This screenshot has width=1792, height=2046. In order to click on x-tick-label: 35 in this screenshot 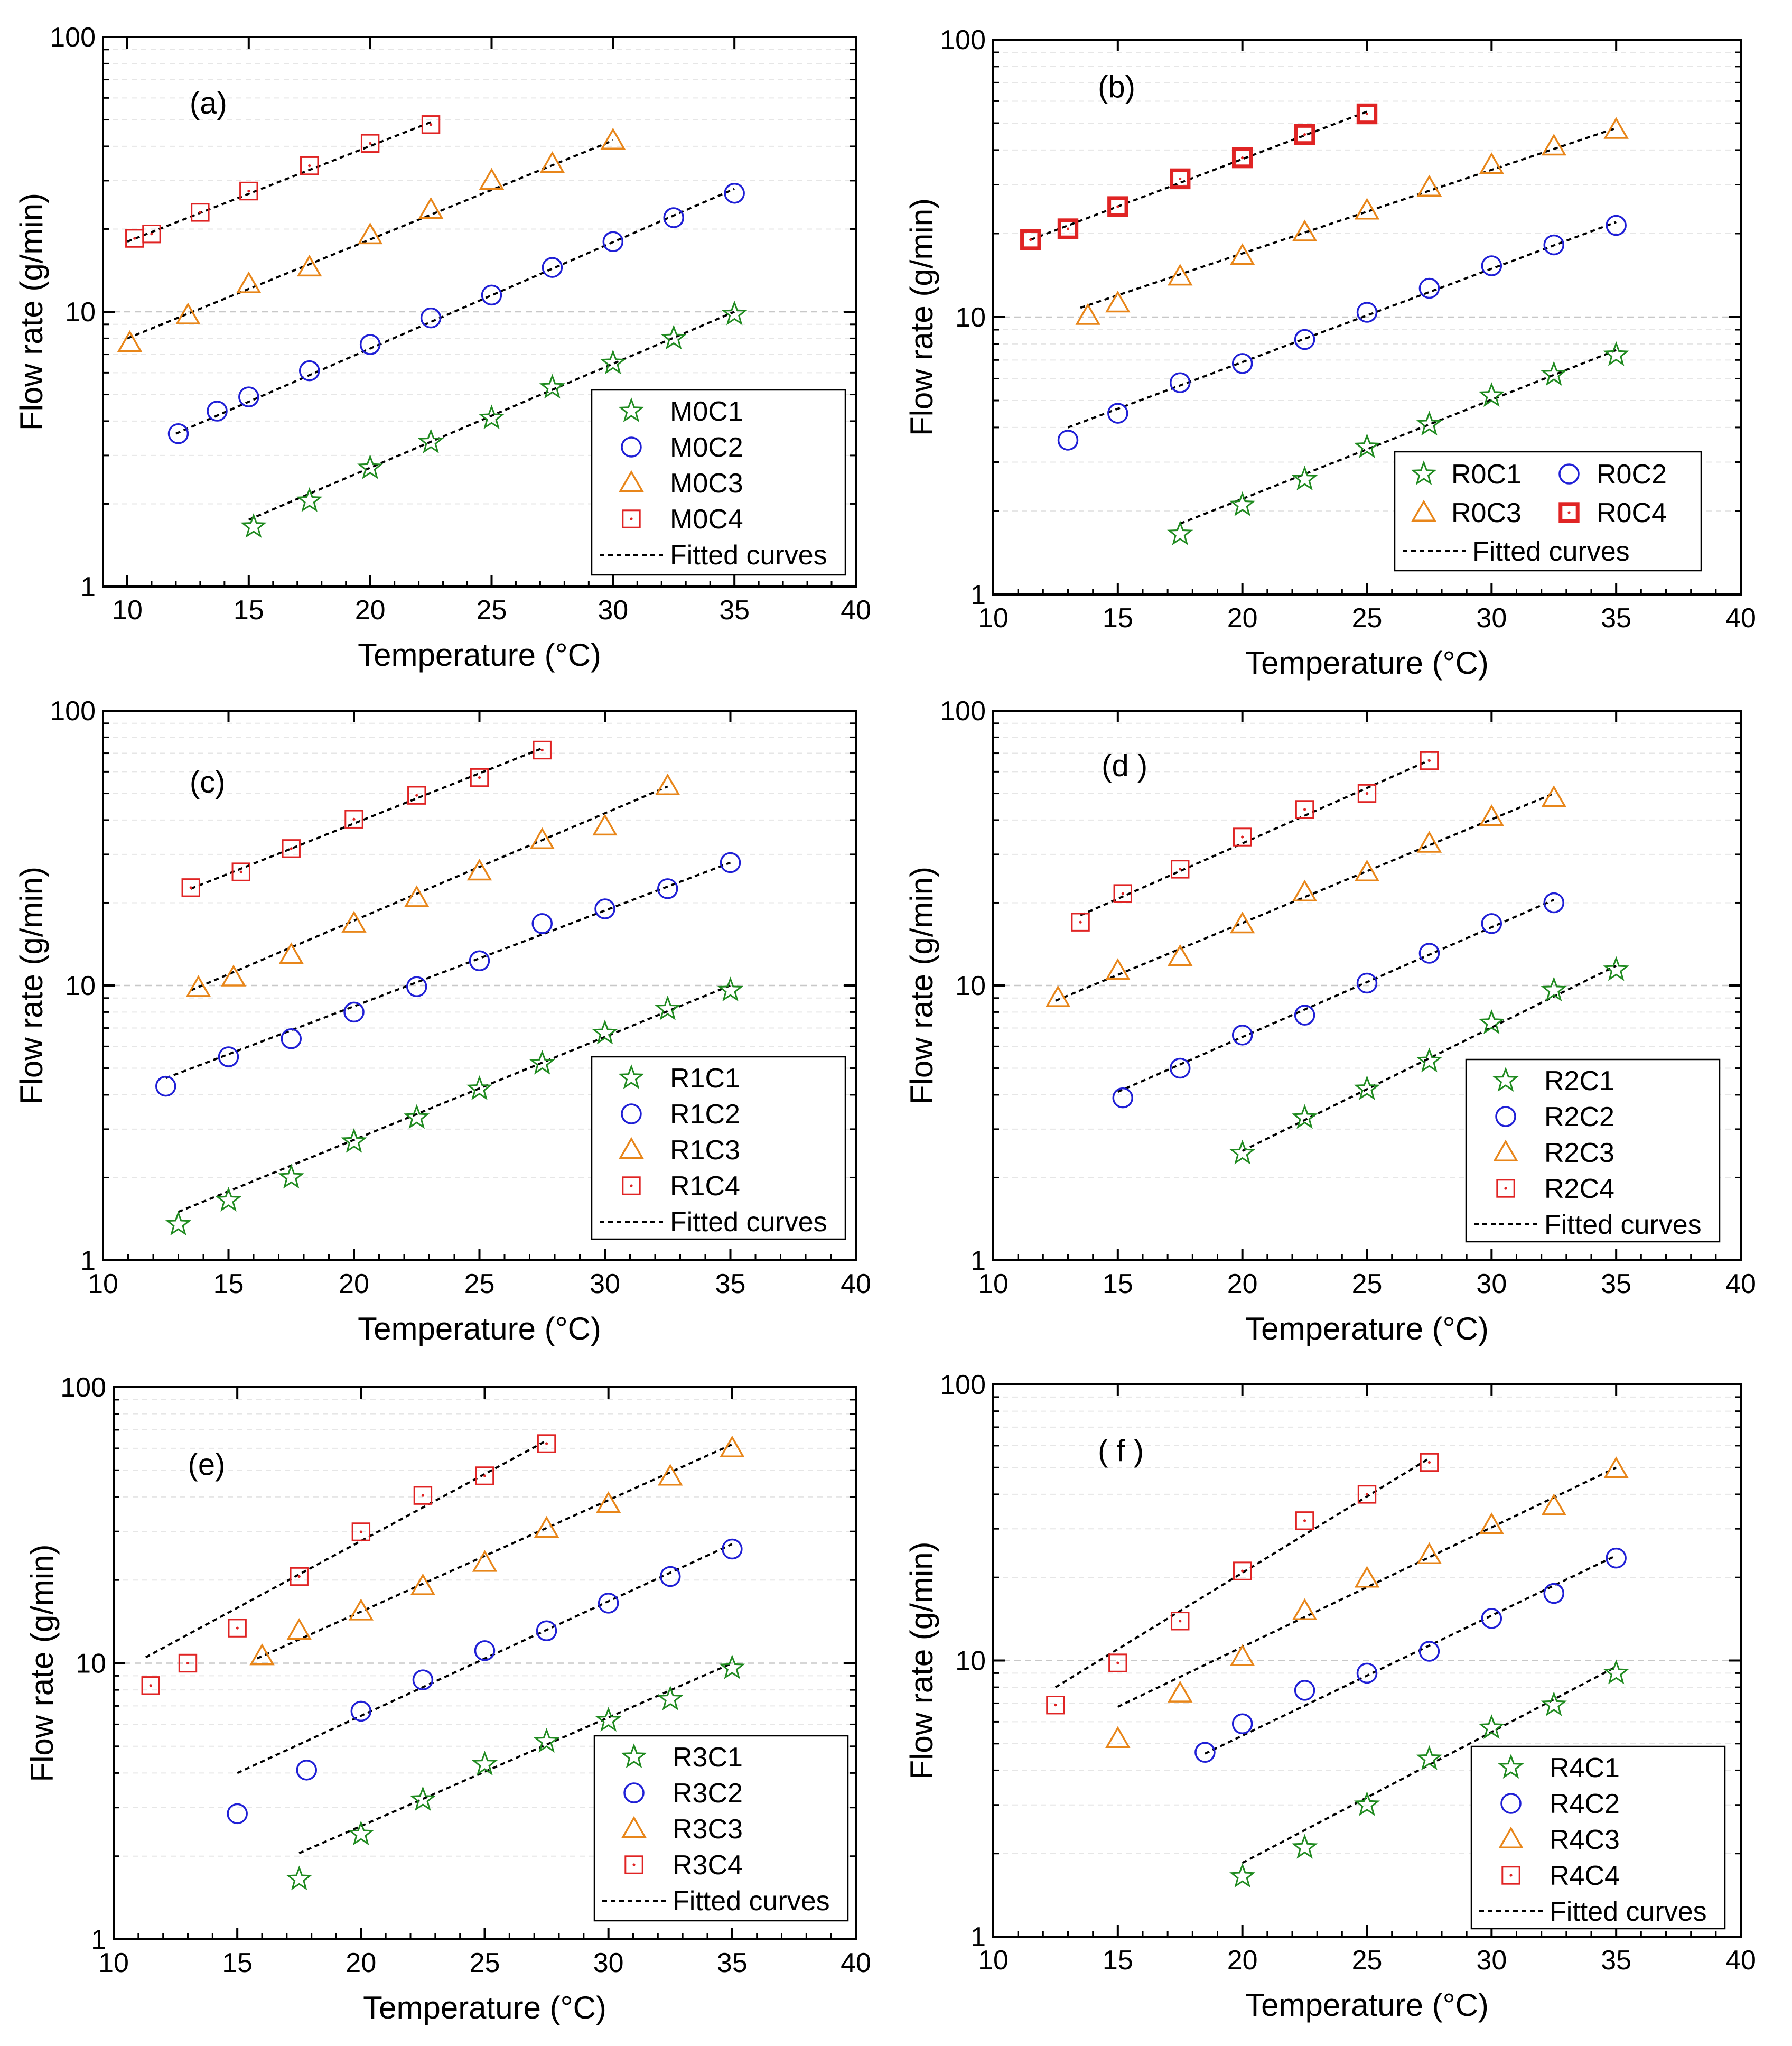, I will do `click(730, 1284)`.